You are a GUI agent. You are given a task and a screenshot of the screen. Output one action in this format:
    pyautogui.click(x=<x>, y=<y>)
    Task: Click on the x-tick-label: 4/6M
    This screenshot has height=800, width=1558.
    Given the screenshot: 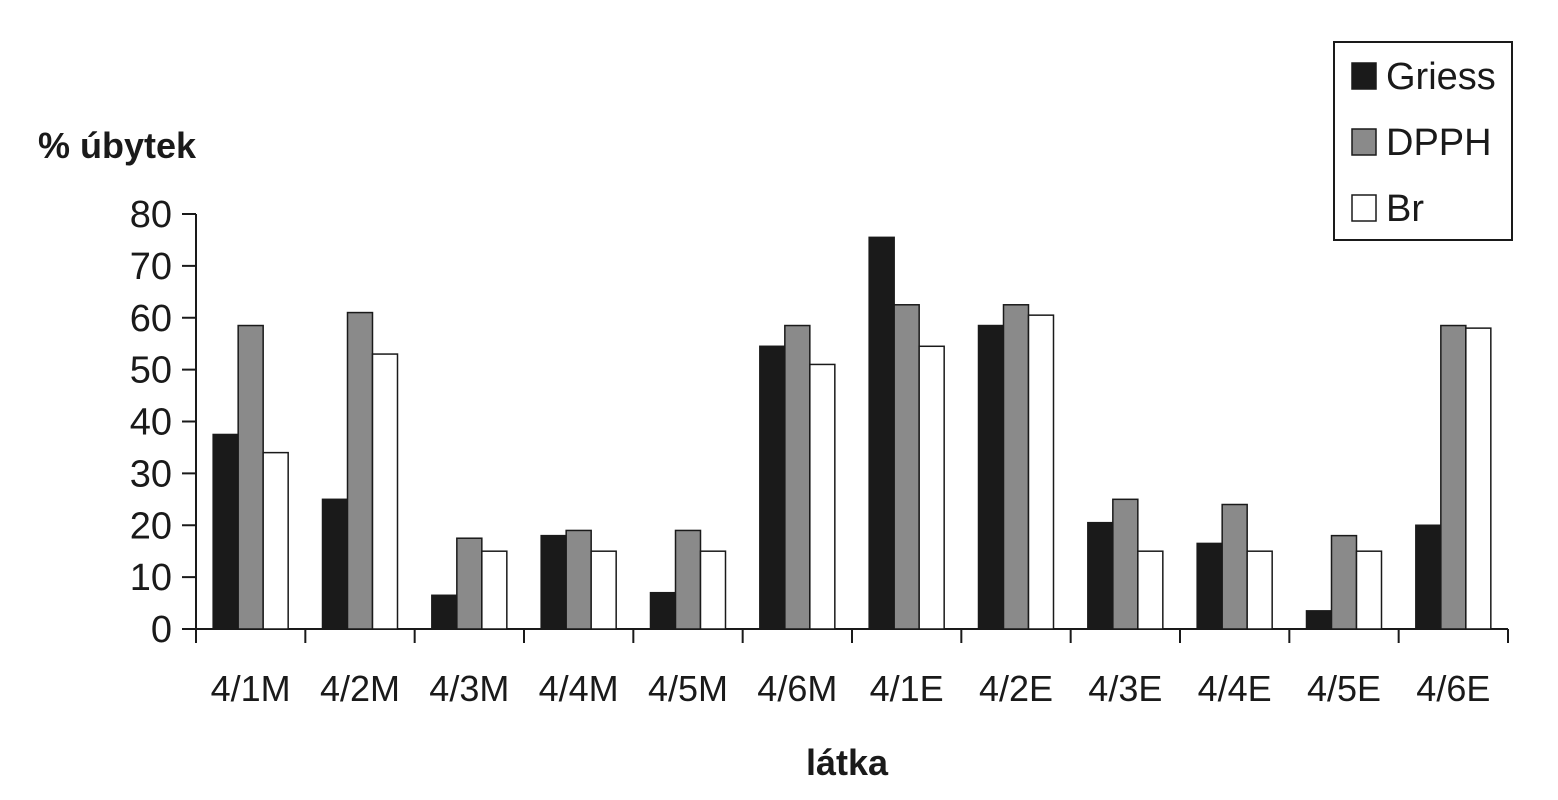 What is the action you would take?
    pyautogui.click(x=797, y=688)
    